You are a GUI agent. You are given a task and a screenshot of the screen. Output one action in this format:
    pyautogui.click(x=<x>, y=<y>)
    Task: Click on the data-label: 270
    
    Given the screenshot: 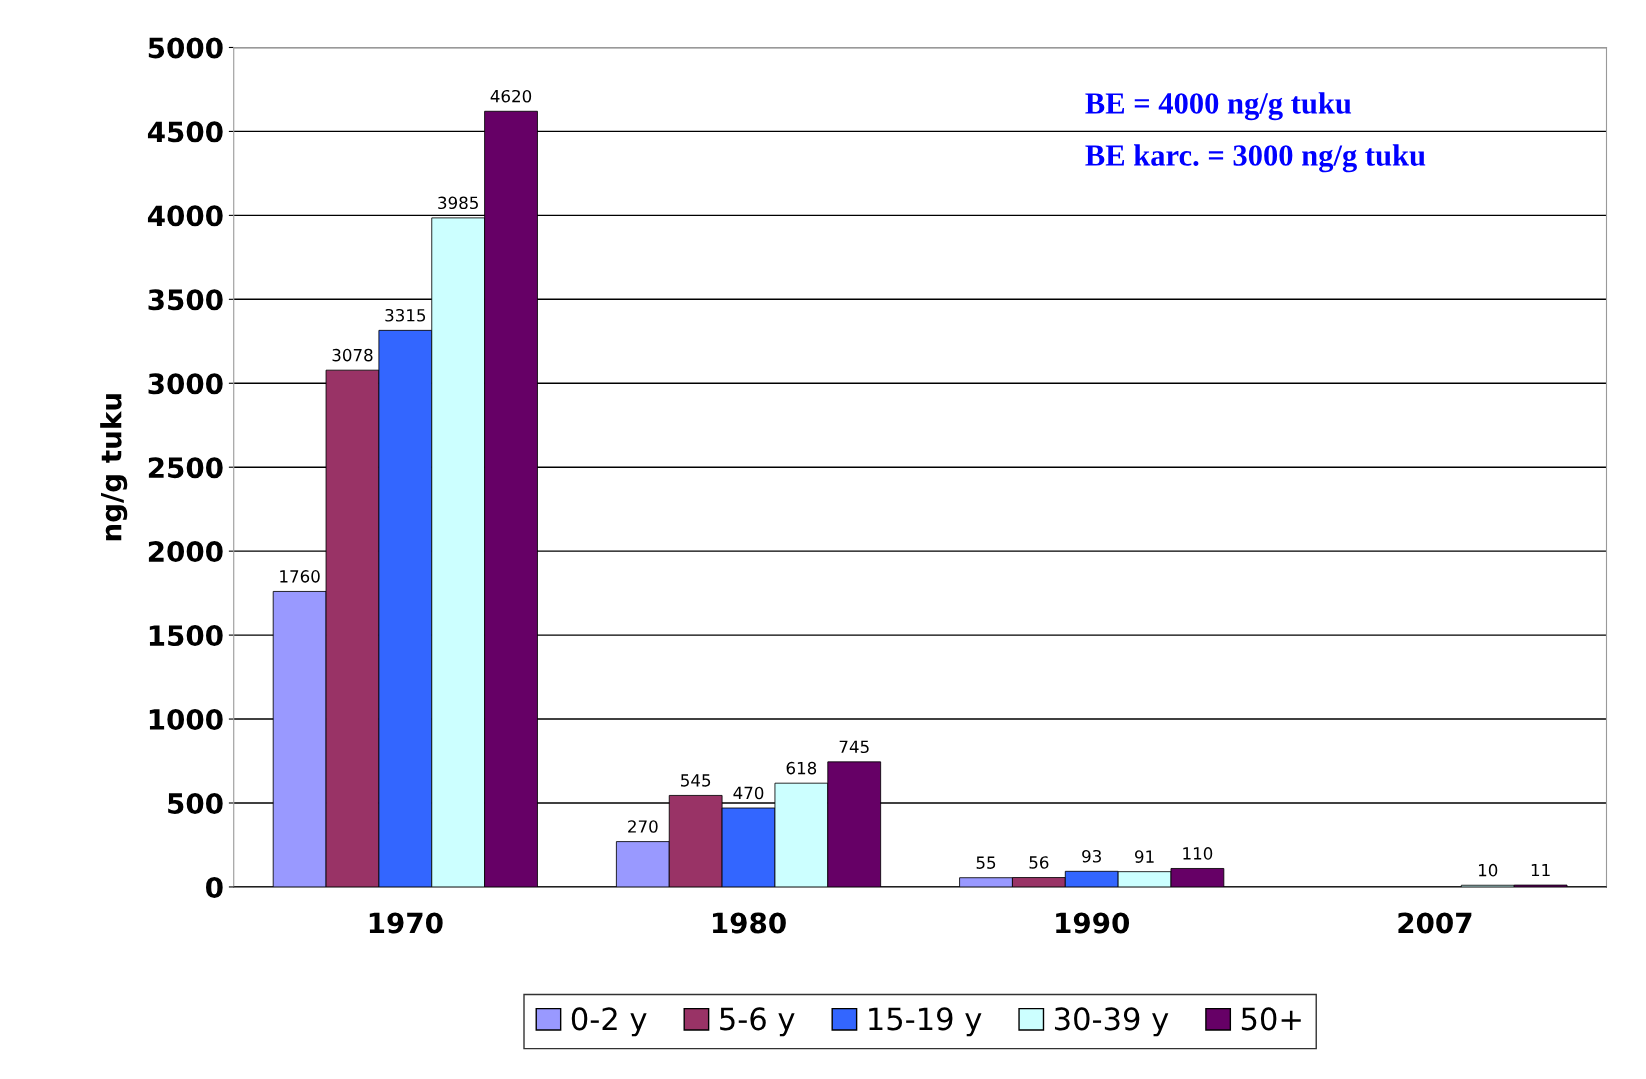 What is the action you would take?
    pyautogui.click(x=643, y=826)
    